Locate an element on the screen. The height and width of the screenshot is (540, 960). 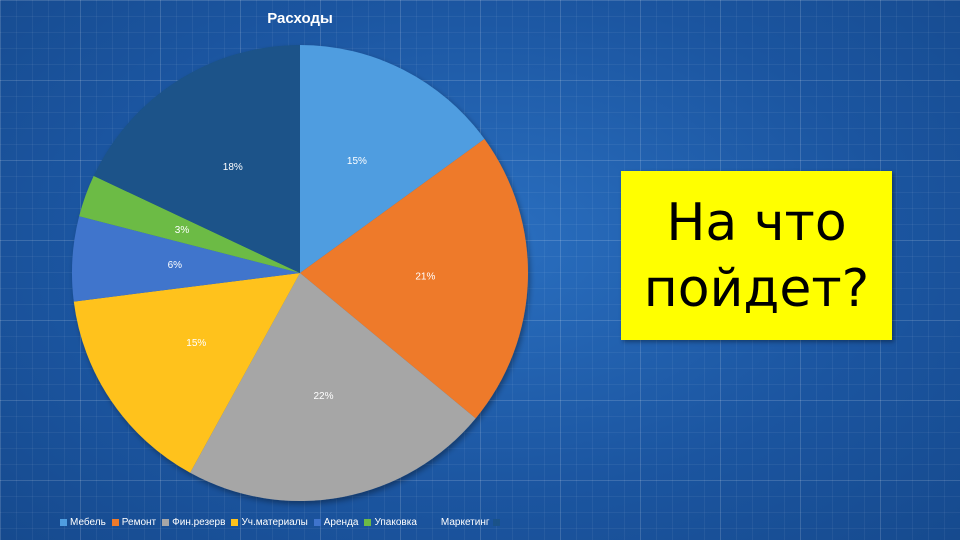
legend-label: Ремонт is located at coordinates (139, 522).